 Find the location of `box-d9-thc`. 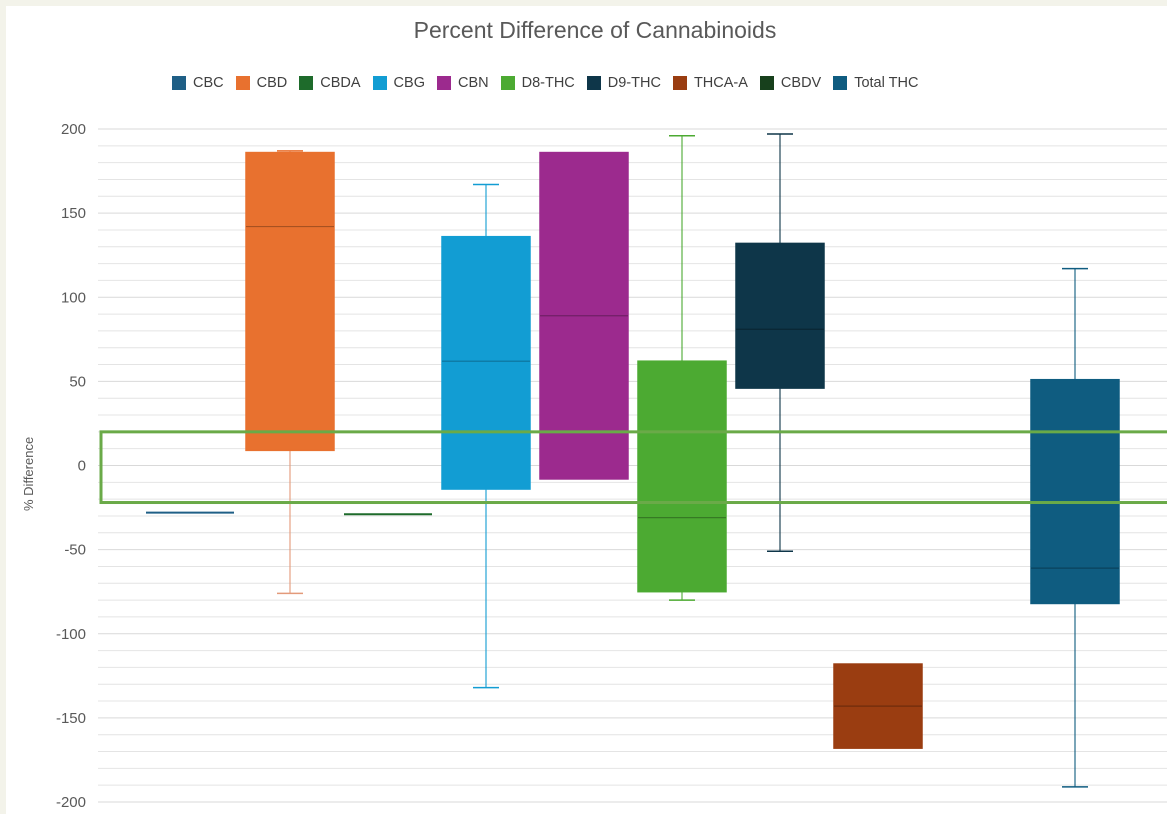

box-d9-thc is located at coordinates (780, 343).